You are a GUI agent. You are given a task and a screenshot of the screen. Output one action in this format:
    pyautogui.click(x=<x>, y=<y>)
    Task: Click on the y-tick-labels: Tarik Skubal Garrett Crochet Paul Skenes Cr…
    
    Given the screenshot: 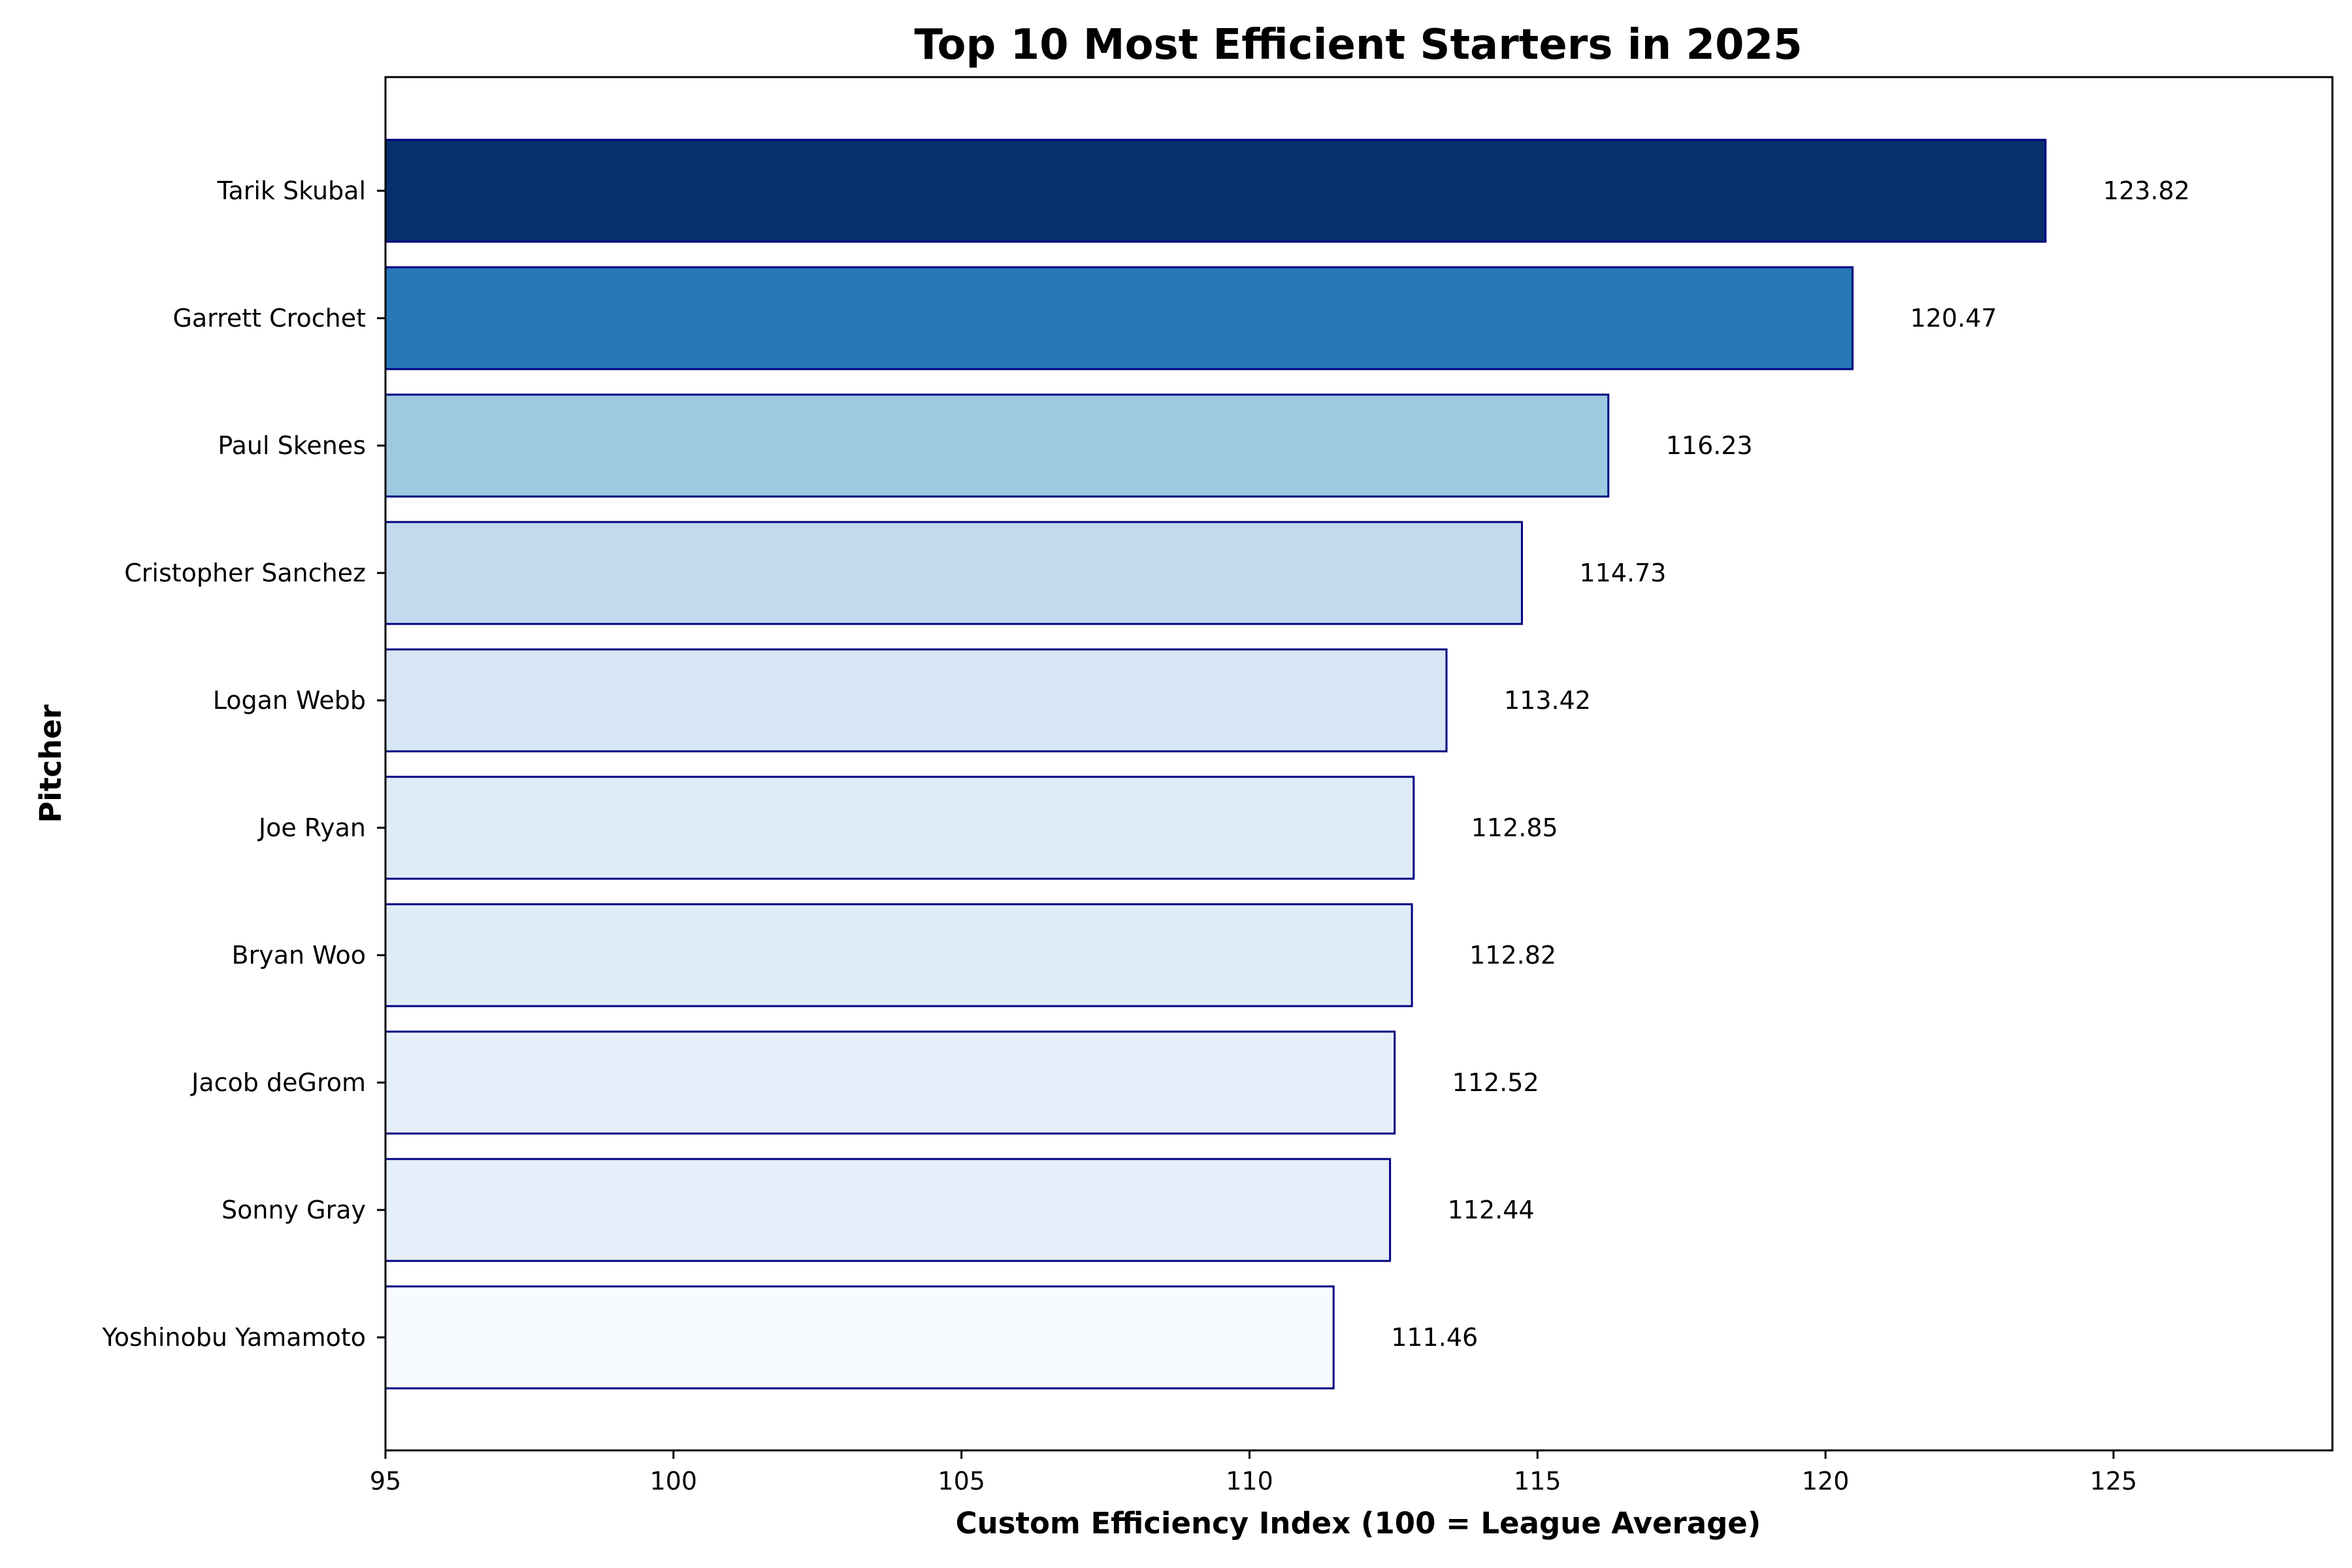 What is the action you would take?
    pyautogui.click(x=243, y=764)
    